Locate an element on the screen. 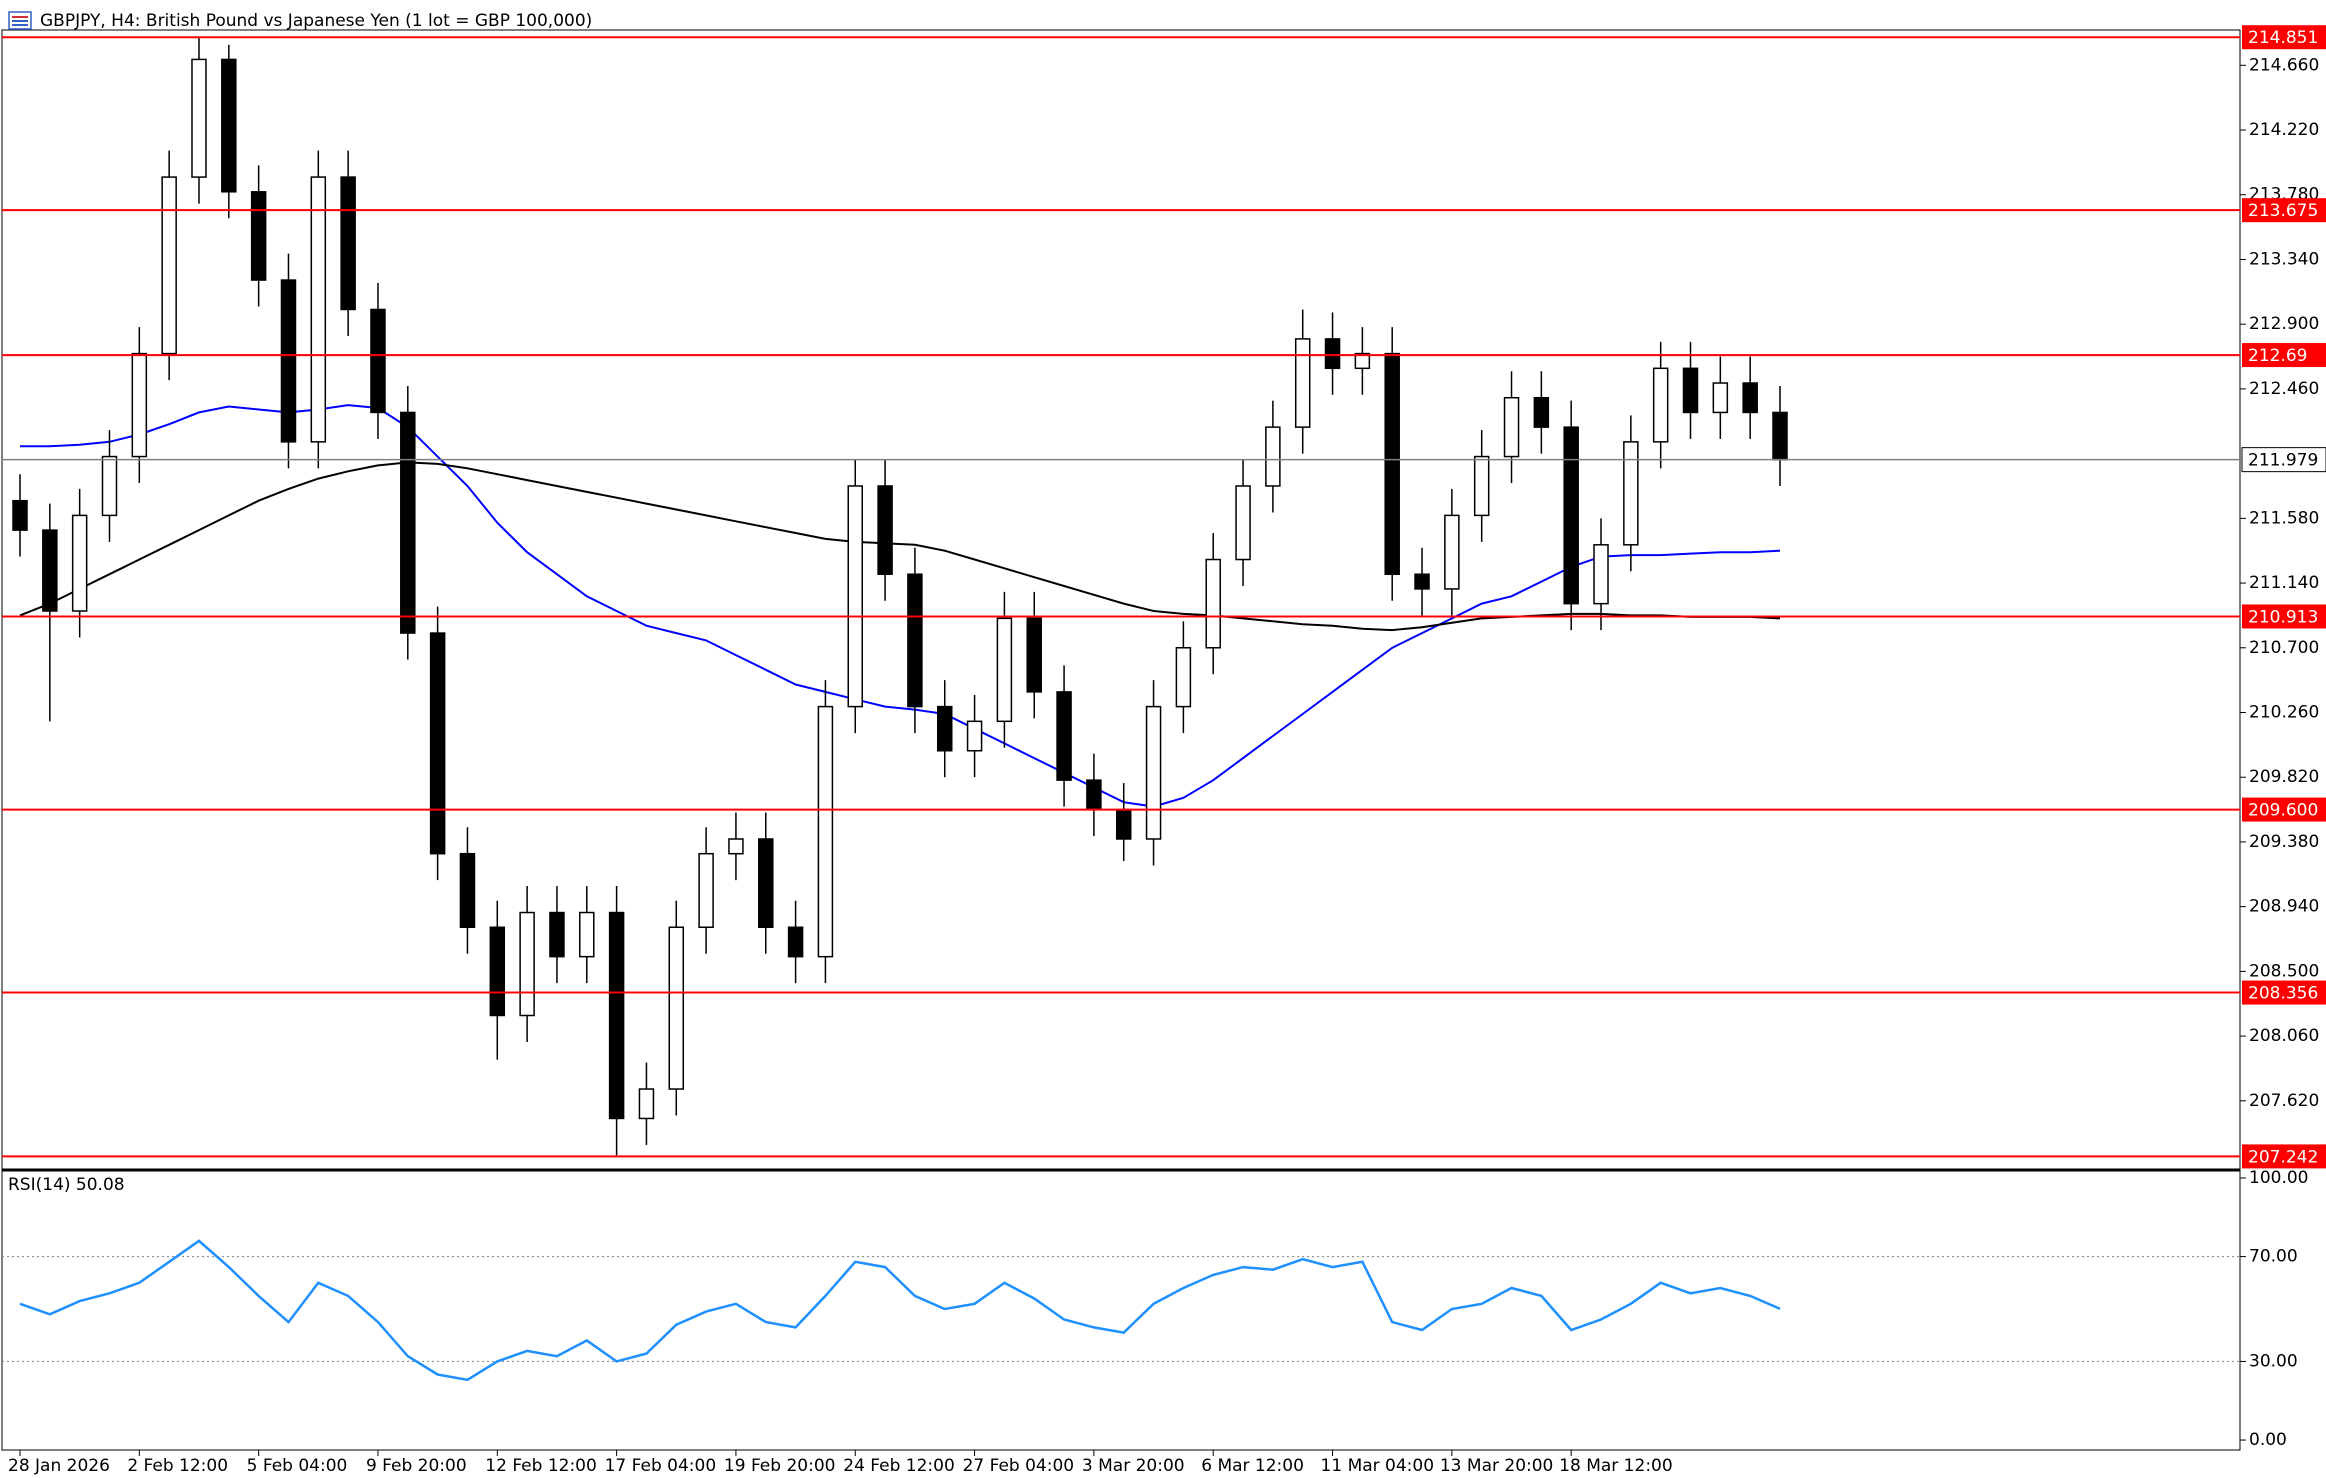 The width and height of the screenshot is (2326, 1478). x-tick-label: 13 Mar 20:00 is located at coordinates (1497, 1466).